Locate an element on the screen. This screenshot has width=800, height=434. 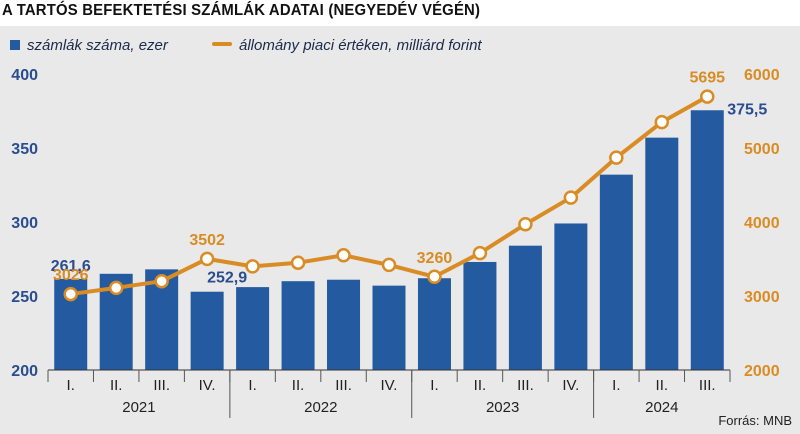
legend-bar-swatch is located at coordinates (15, 45).